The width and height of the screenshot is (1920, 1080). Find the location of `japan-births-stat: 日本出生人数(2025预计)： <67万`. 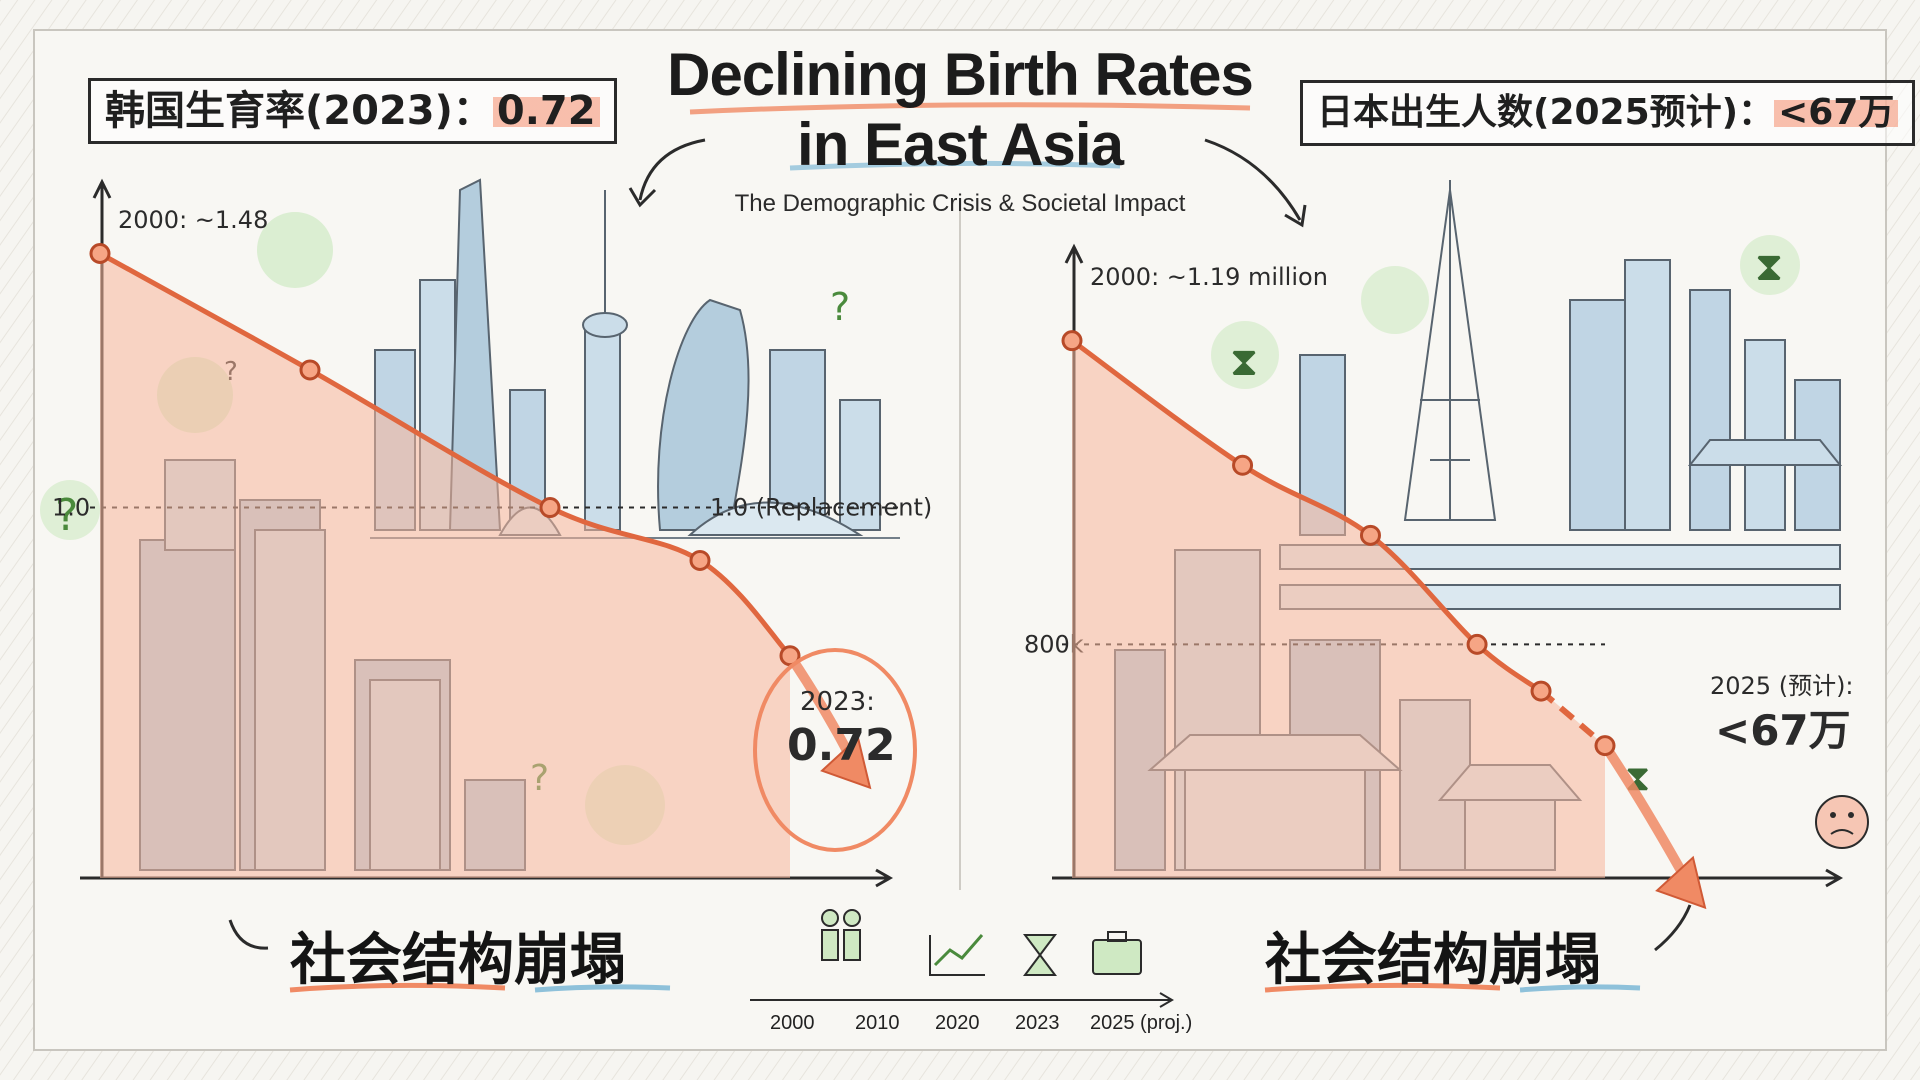

japan-births-stat: 日本出生人数(2025预计)： <67万 is located at coordinates (1608, 113).